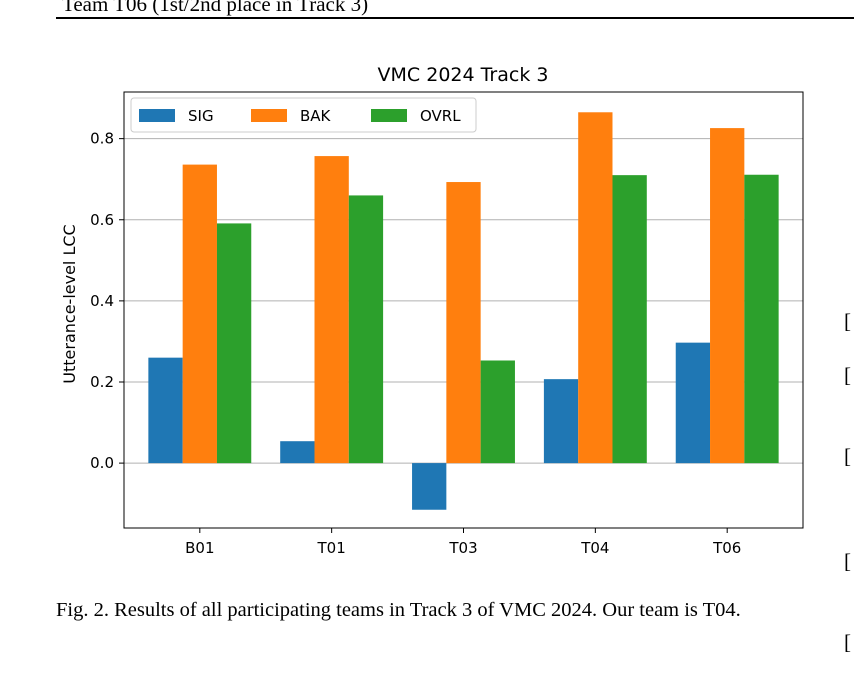 This screenshot has width=854, height=680. I want to click on legend-box, so click(303, 115).